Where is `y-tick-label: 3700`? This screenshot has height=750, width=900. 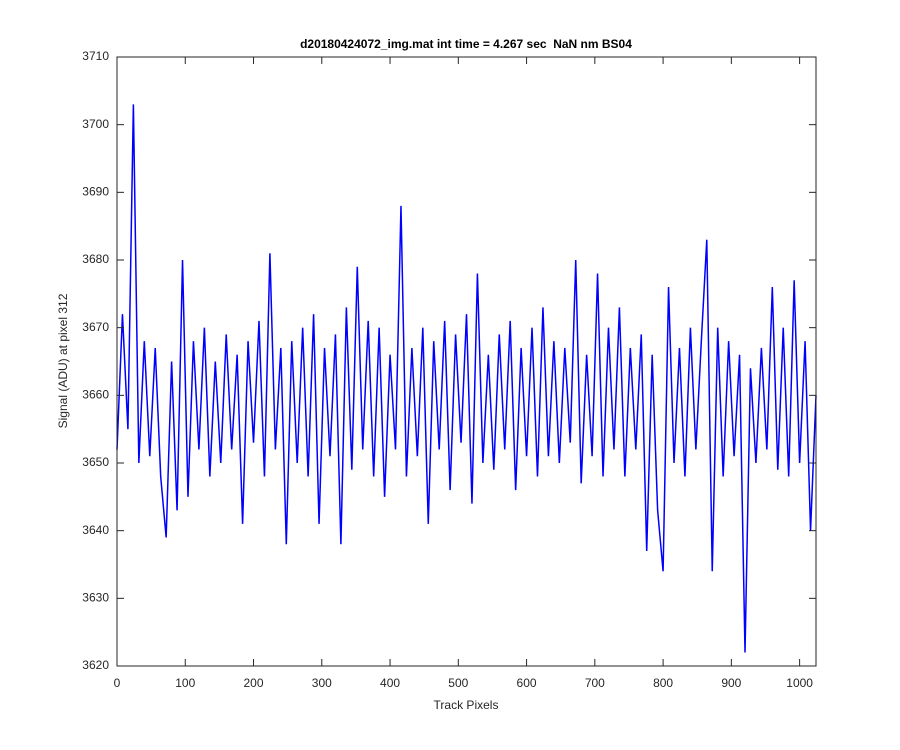
y-tick-label: 3700 is located at coordinates (95, 124).